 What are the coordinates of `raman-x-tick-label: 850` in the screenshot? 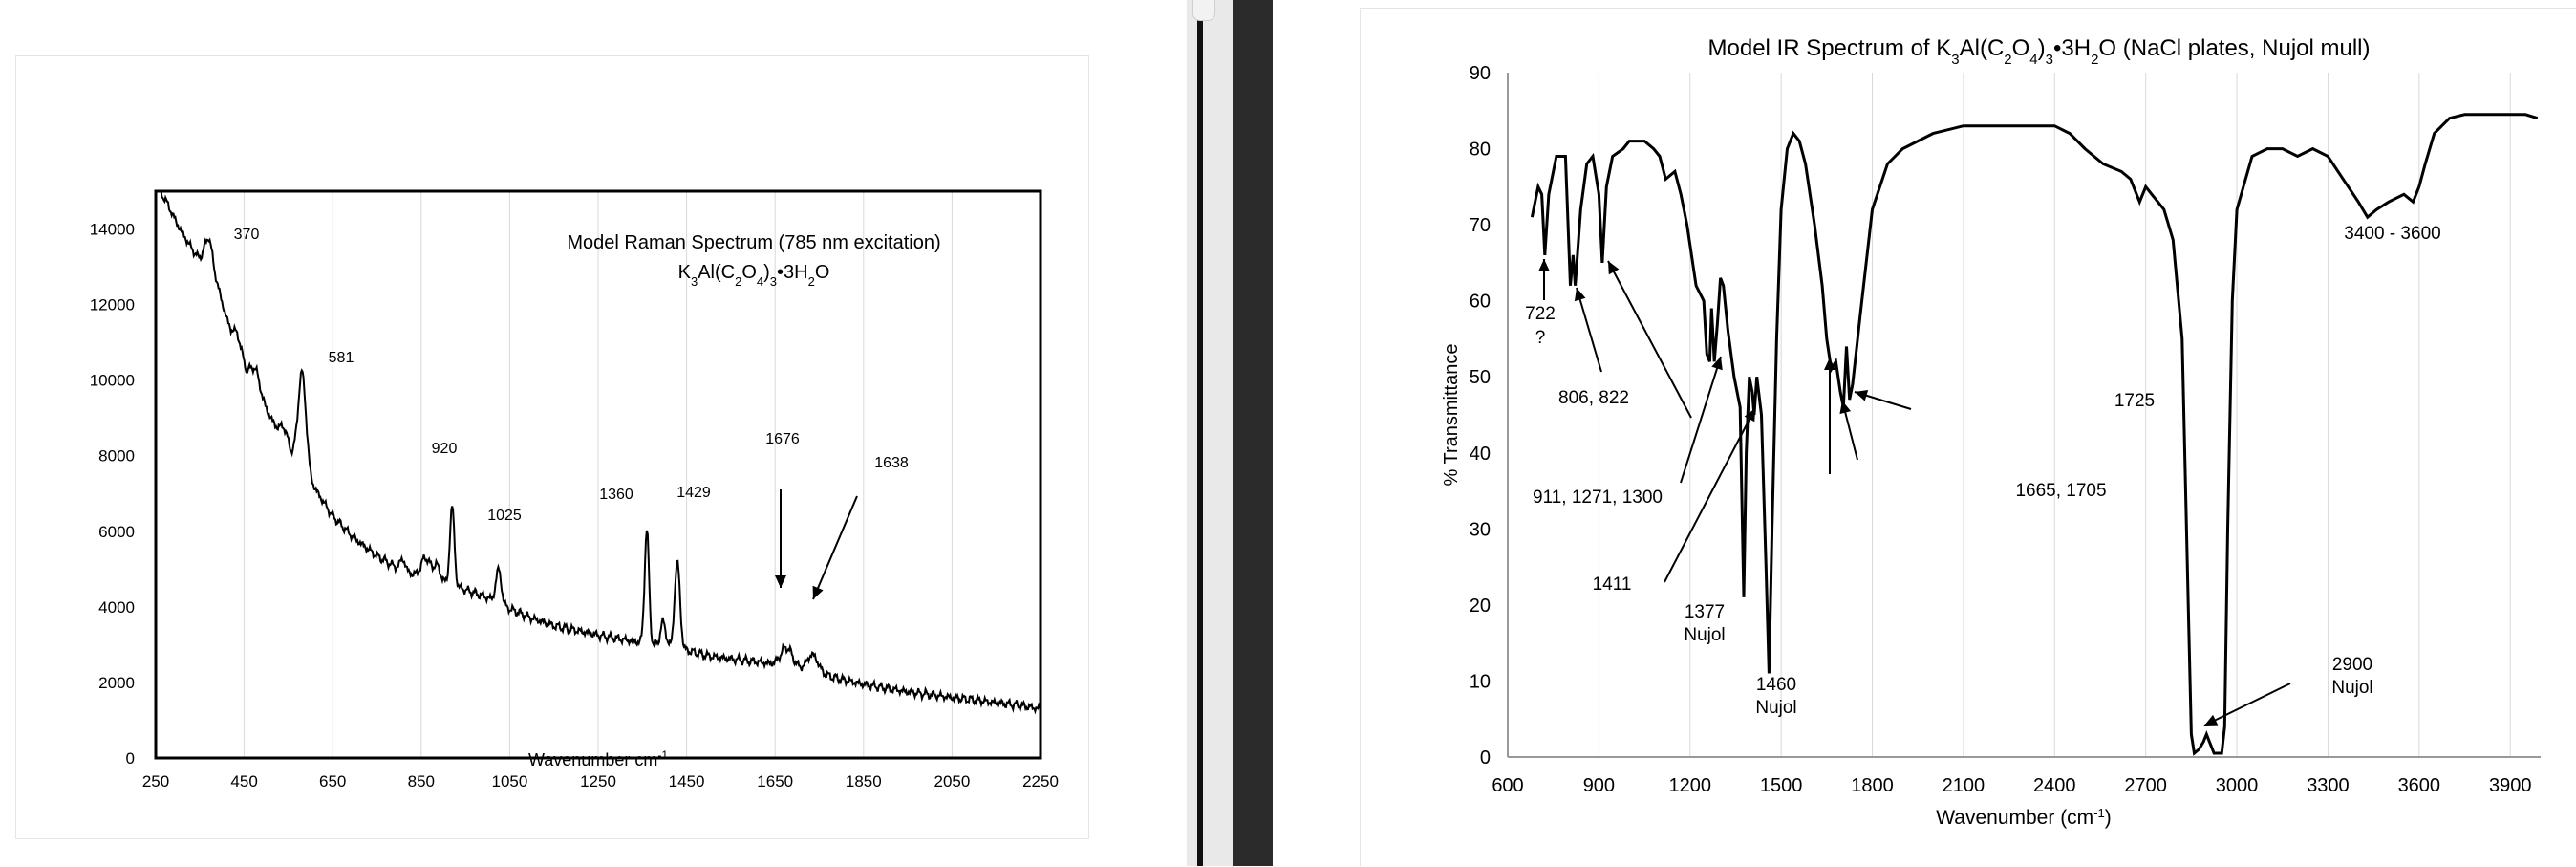 It's located at (421, 781).